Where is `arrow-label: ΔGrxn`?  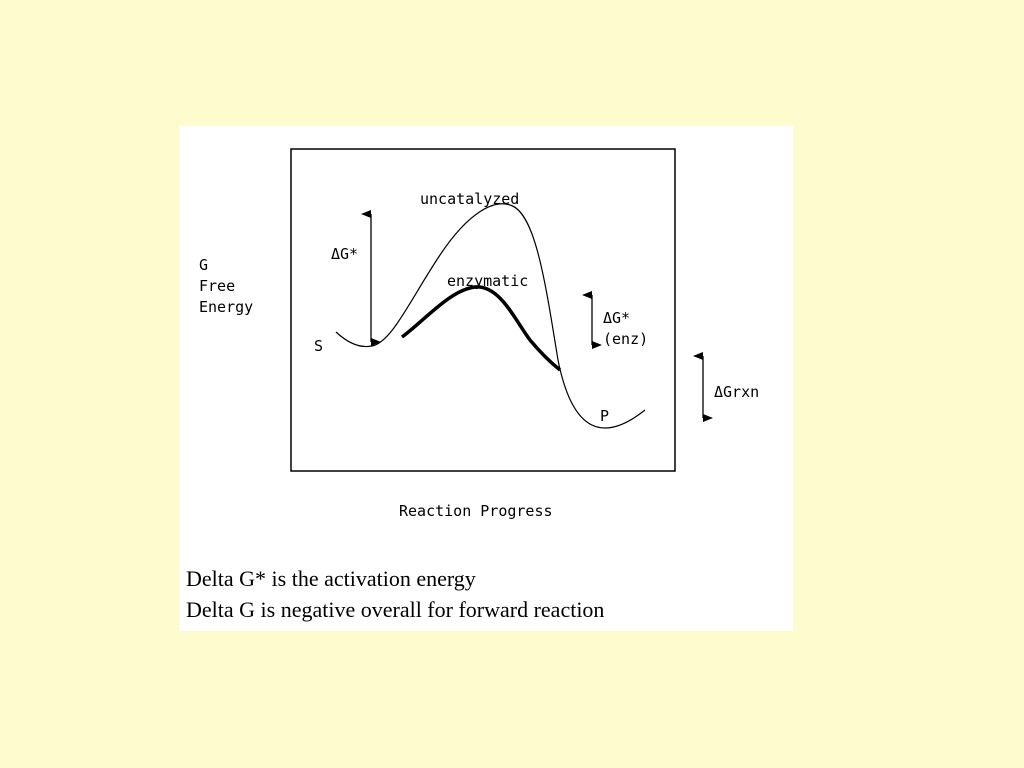 arrow-label: ΔGrxn is located at coordinates (736, 392).